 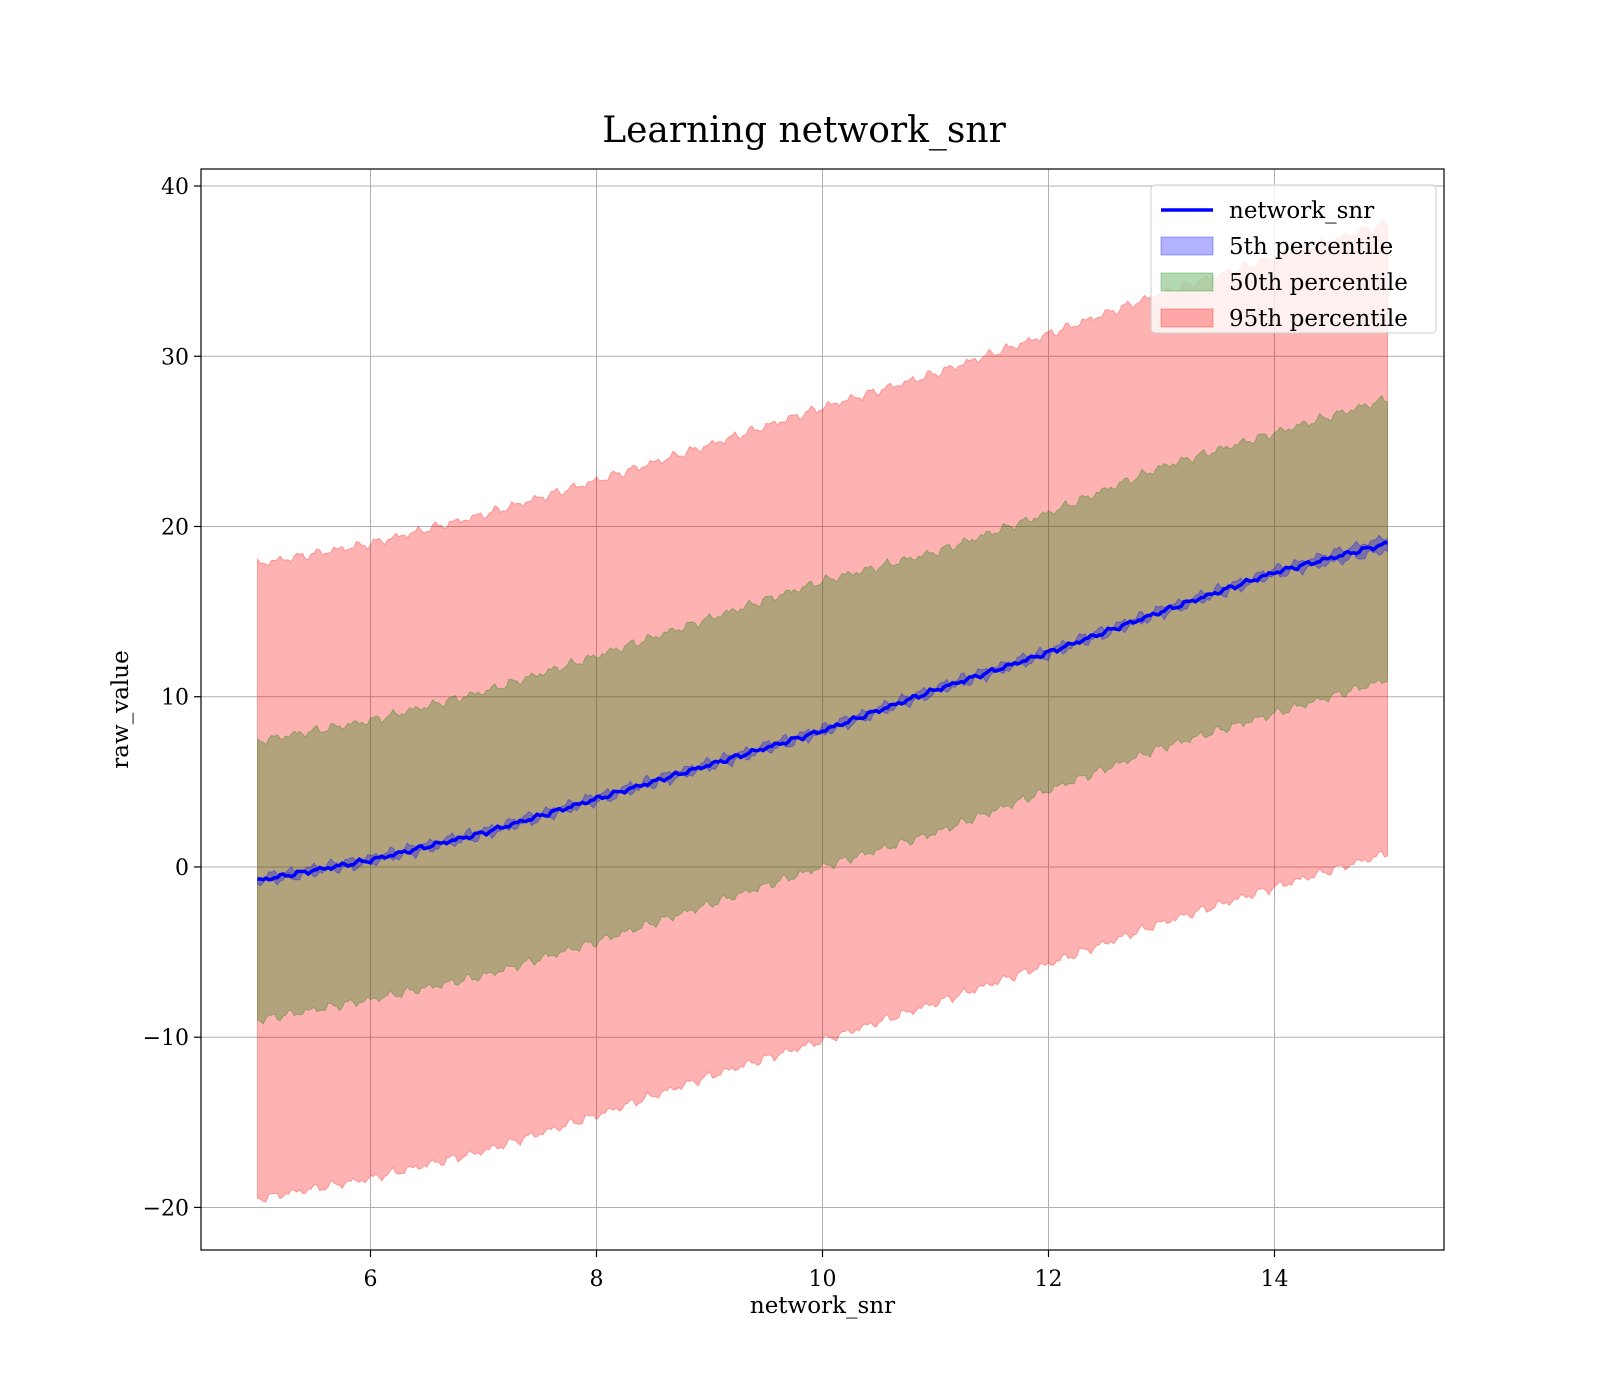 I want to click on legend-item-network_snr: network_snr, so click(x=1267, y=211).